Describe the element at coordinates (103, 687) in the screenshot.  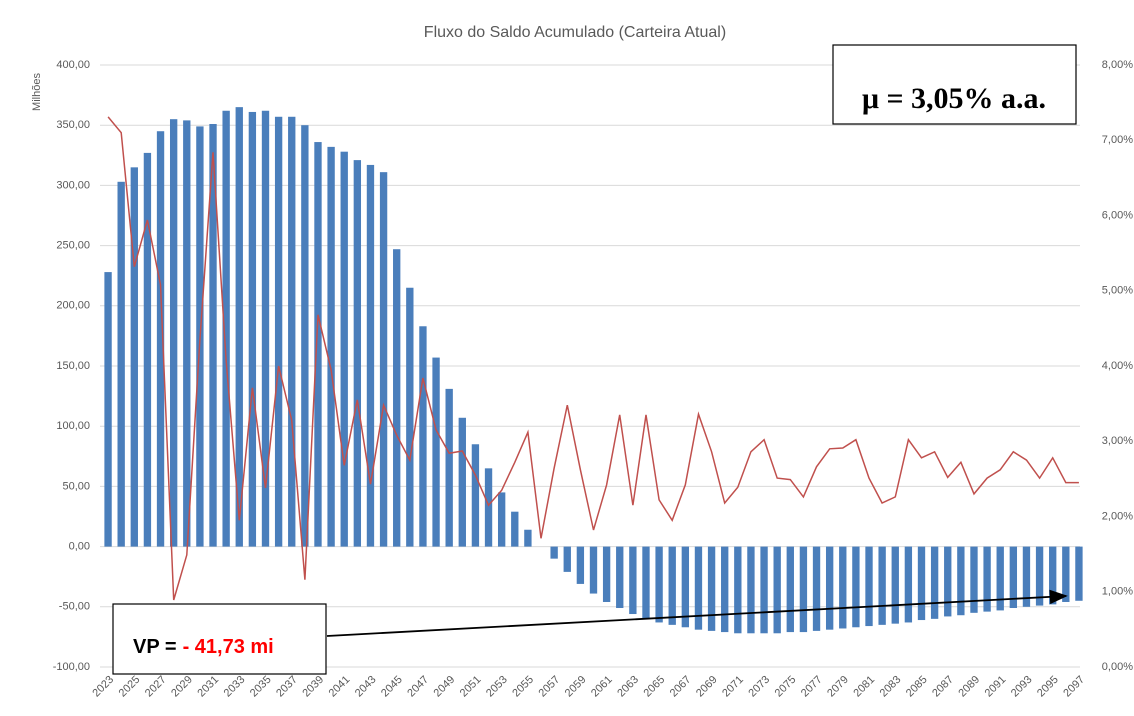
I see `x-tick-label: 2023` at that location.